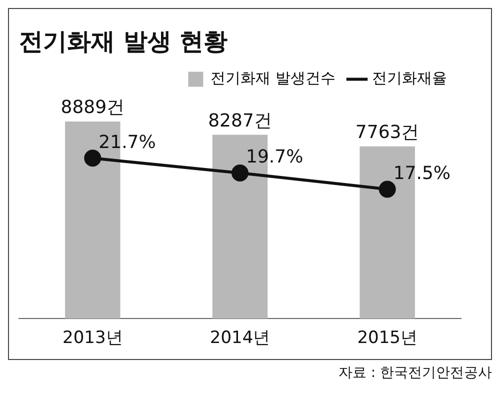  I want to click on data-label: 17.5%, so click(422, 173).